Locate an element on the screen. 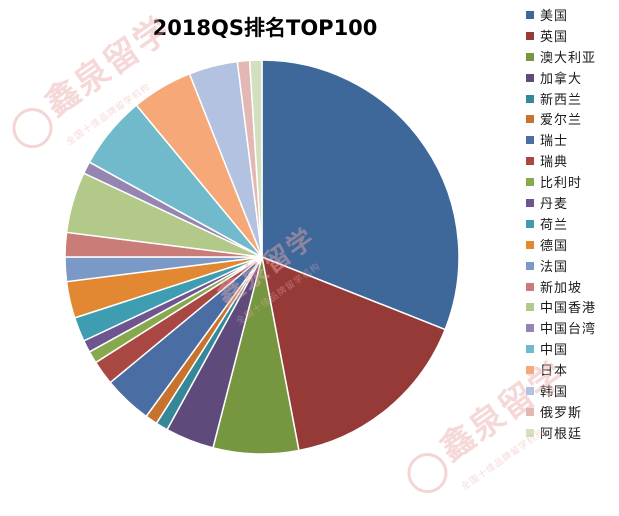  legend-item: 荷兰 is located at coordinates (570, 223).